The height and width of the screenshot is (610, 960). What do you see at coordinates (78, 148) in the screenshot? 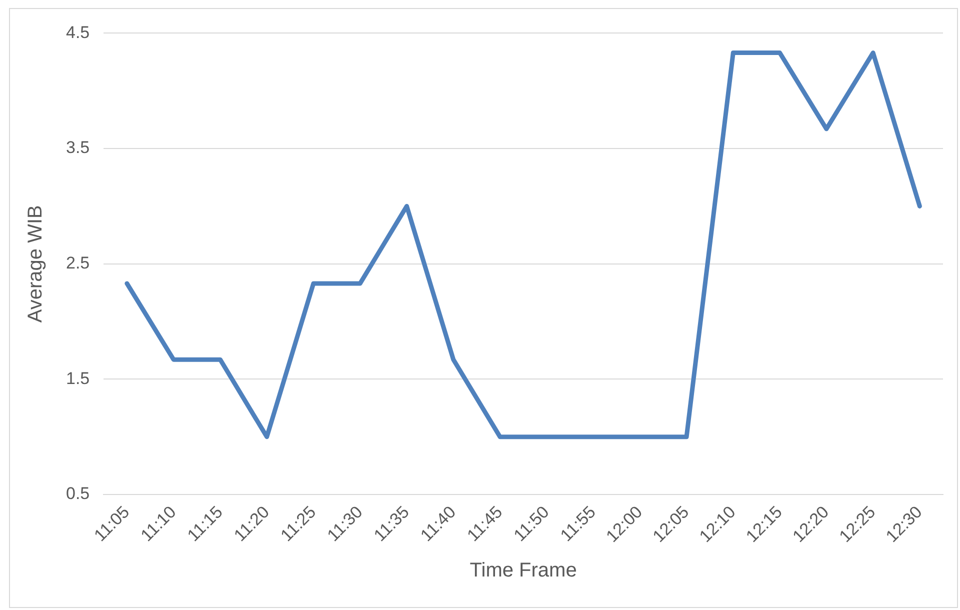
I see `y-tick-label: 3.5` at bounding box center [78, 148].